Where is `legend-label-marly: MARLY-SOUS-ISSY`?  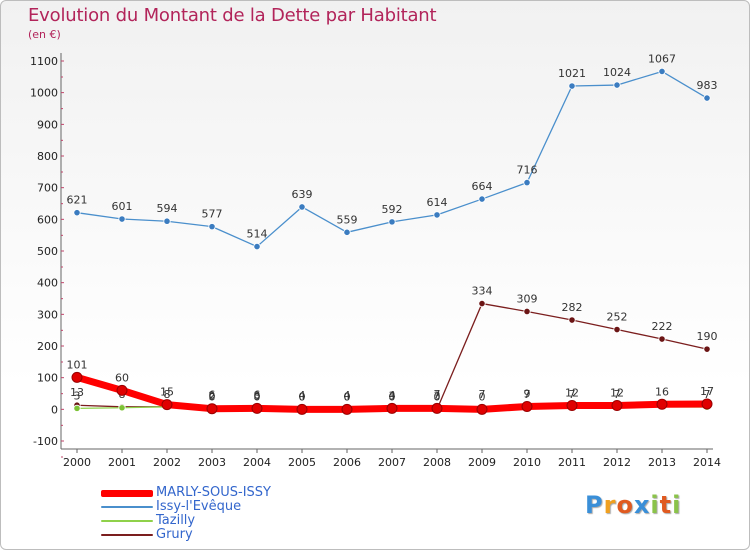 legend-label-marly: MARLY-SOUS-ISSY is located at coordinates (213, 492).